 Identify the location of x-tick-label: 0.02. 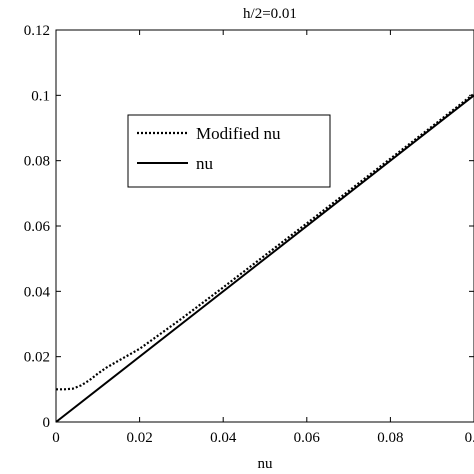
(139, 438).